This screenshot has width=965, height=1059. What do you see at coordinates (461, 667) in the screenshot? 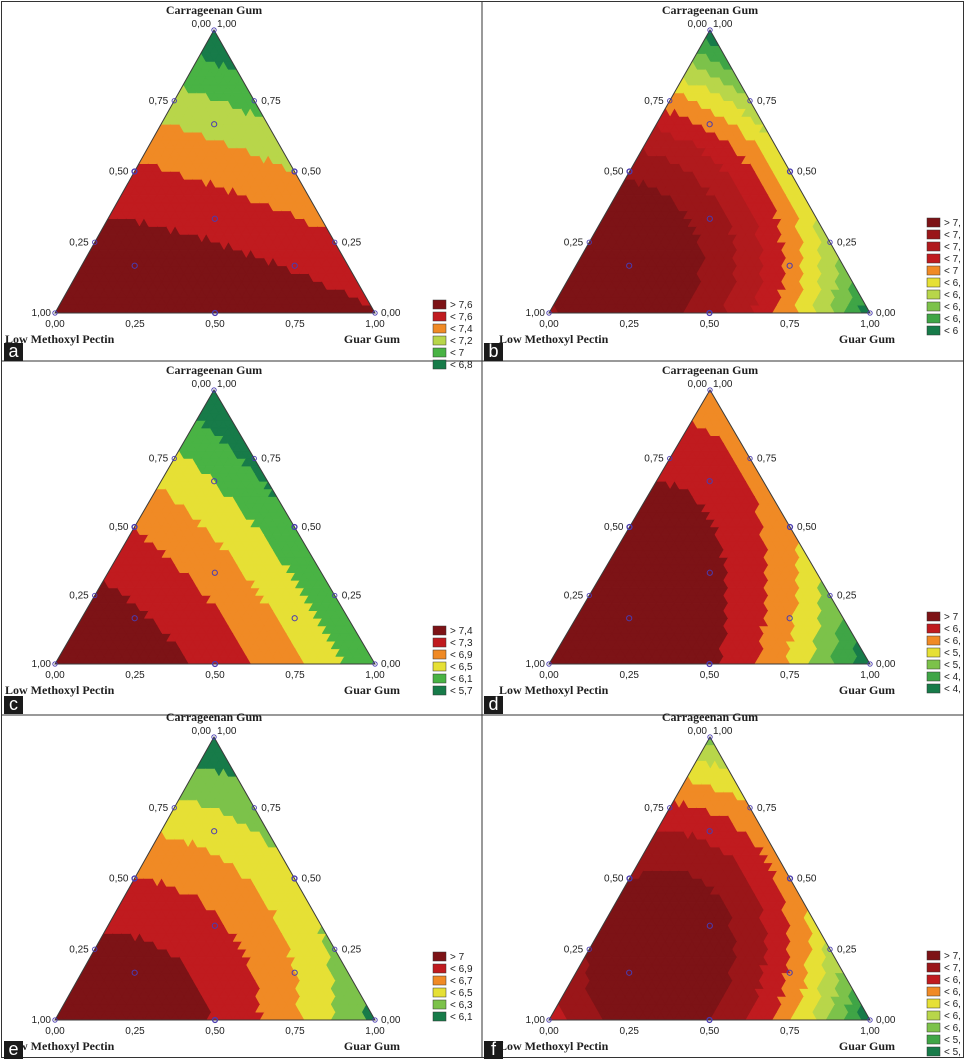
I see `legend-label: < 6,5` at bounding box center [461, 667].